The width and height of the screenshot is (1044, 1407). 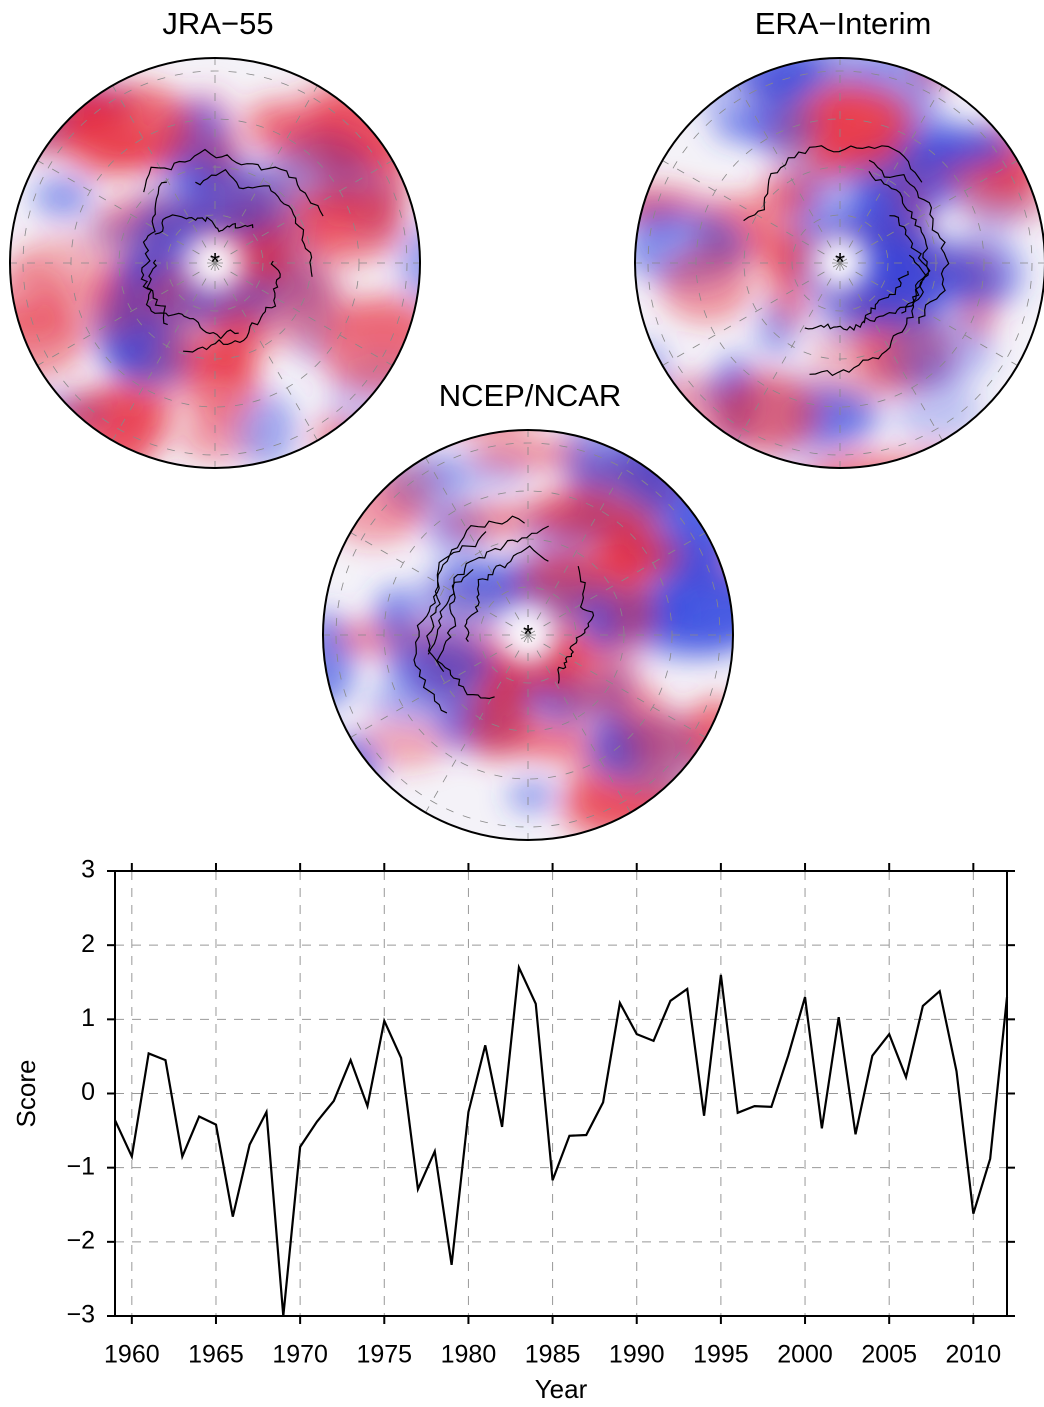 What do you see at coordinates (843, 23) in the screenshot?
I see `map-title: ERA−Interim` at bounding box center [843, 23].